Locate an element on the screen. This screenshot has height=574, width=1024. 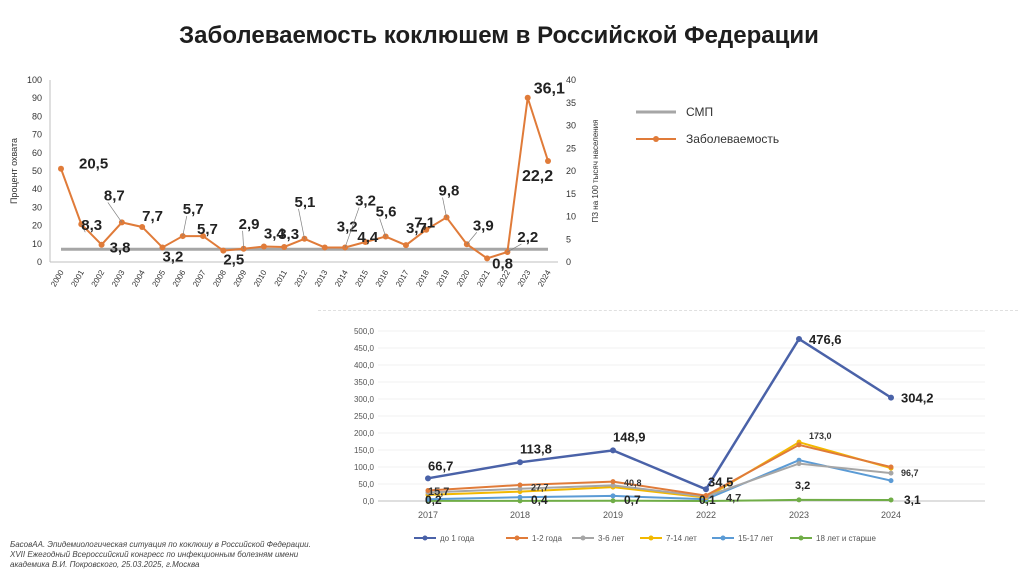
y2-tick-label: 40 is located at coordinates (571, 80).